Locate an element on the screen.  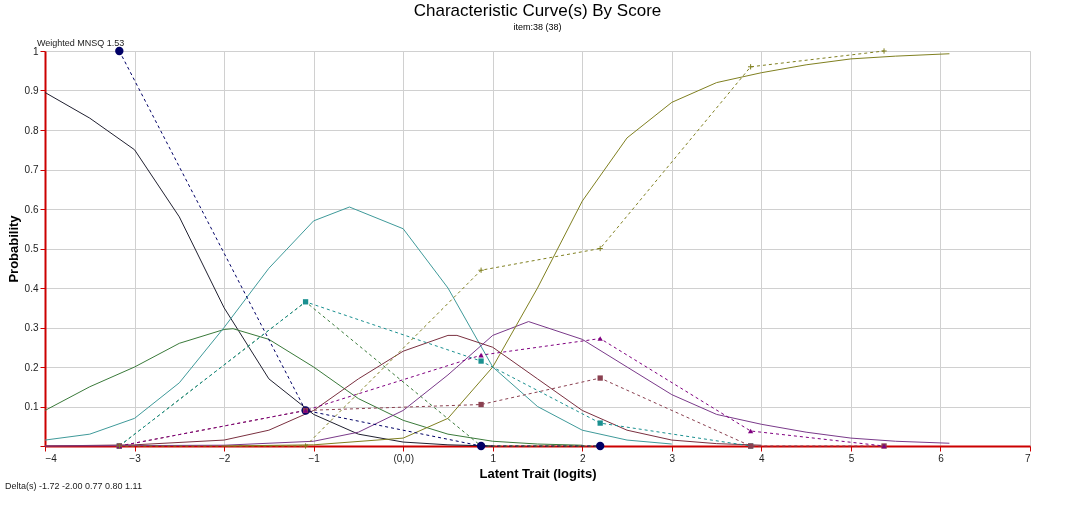
chart-subtitle: item:38 (38) is located at coordinates (537, 27).